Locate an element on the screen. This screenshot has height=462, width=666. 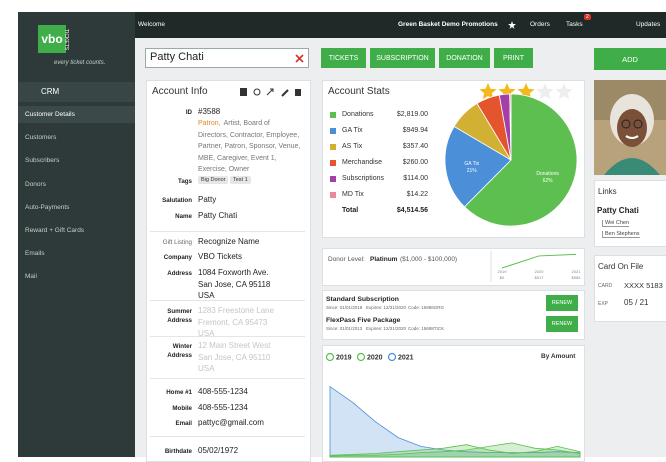
donor-level: Platinum is located at coordinates (384, 259).